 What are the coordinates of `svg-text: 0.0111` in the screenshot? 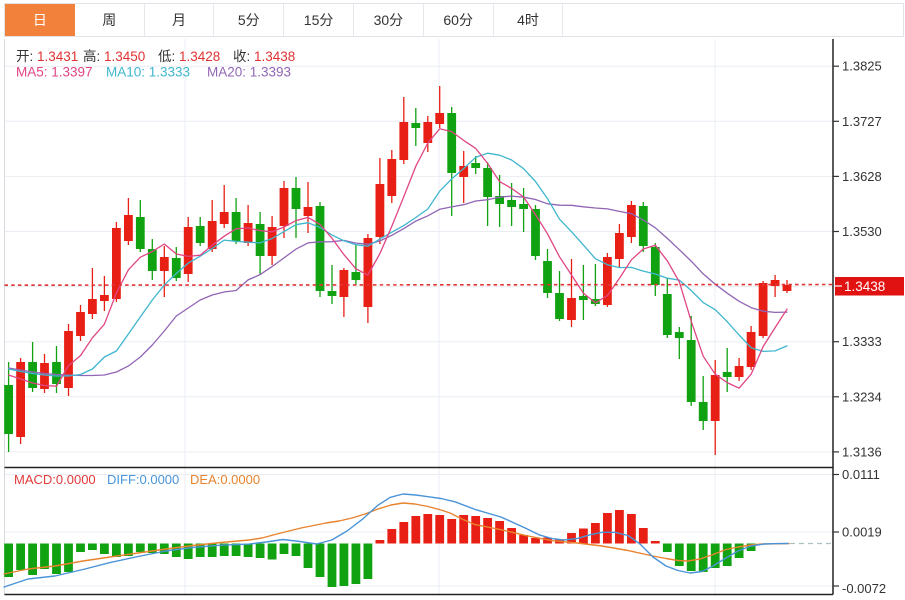 It's located at (861, 474).